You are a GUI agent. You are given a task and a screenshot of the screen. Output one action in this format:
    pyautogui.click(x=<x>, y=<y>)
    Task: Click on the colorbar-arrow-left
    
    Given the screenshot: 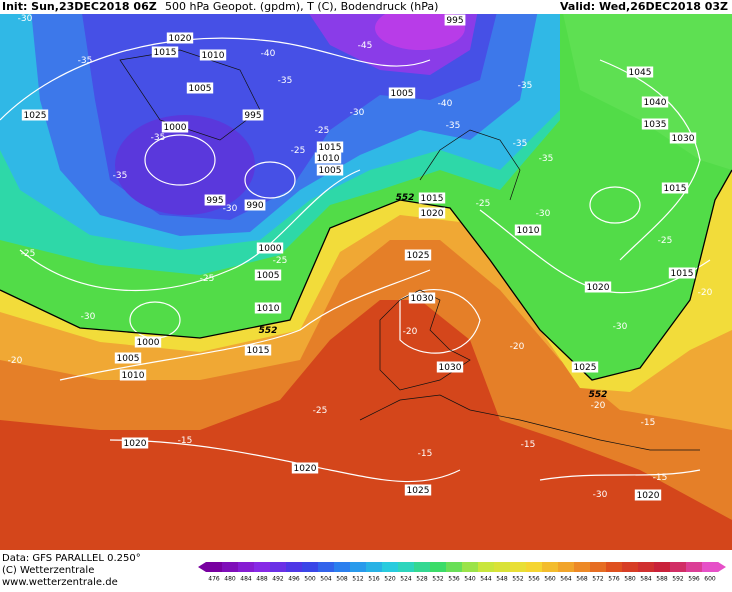 What is the action you would take?
    pyautogui.click(x=202, y=567)
    